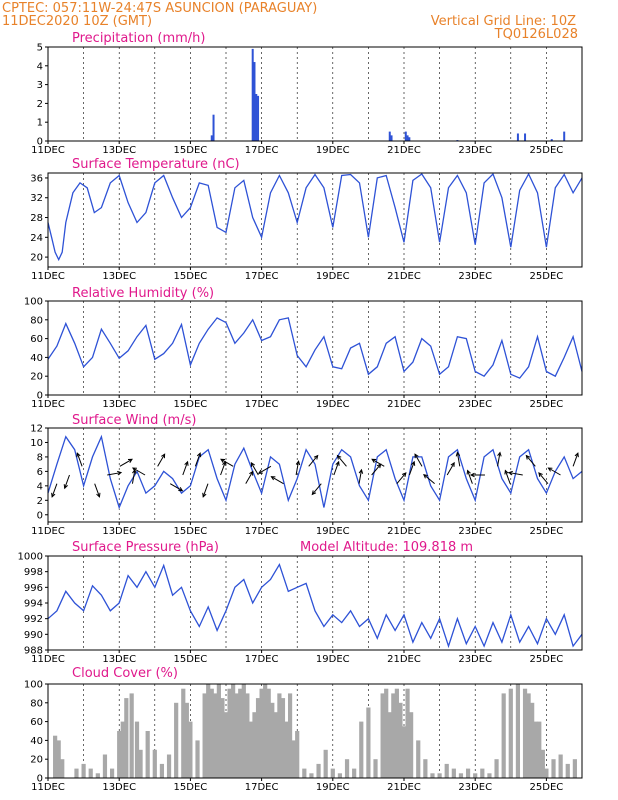  I want to click on humidity-date-label: 19DEC, so click(333, 404).